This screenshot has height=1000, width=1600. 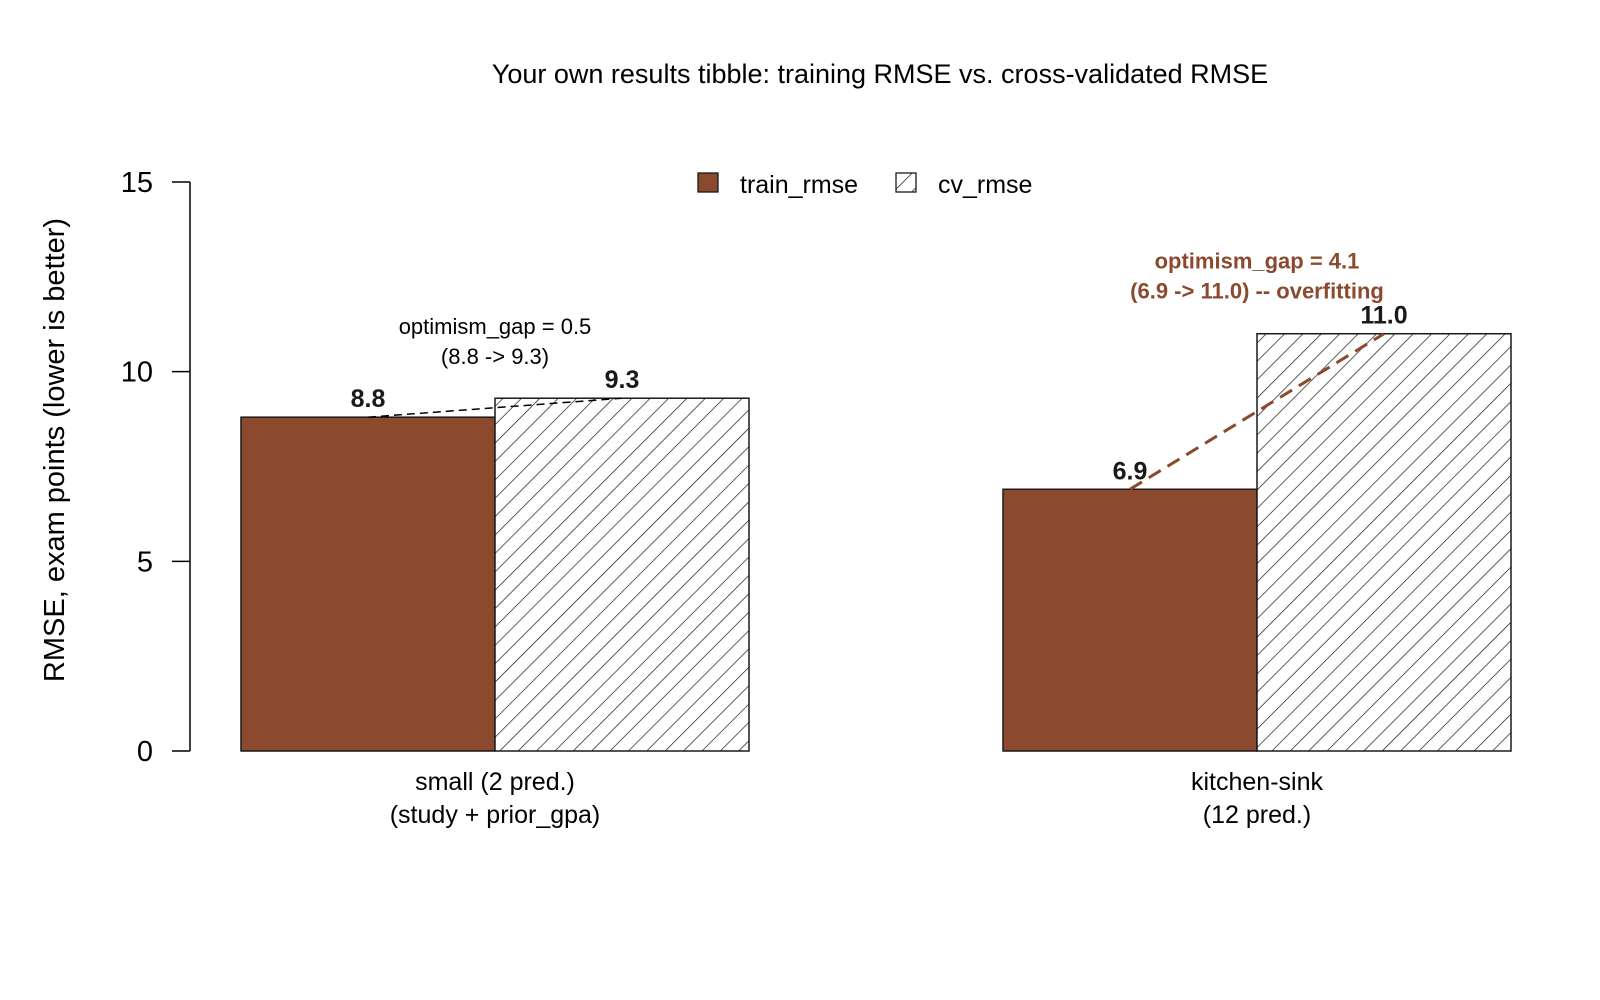 I want to click on y-tick-label: 0, so click(x=145, y=752).